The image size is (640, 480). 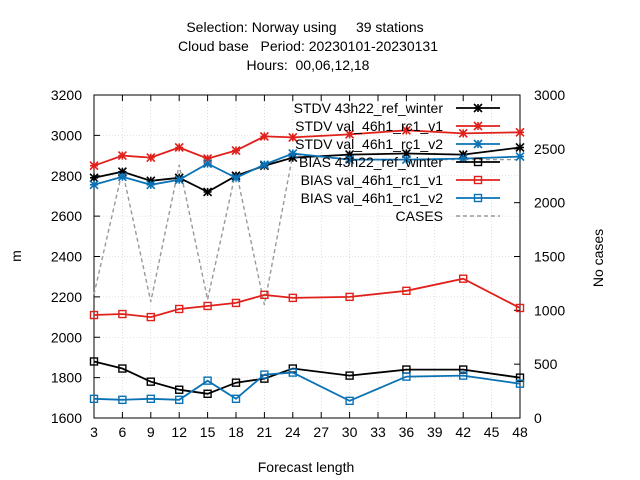 What do you see at coordinates (308, 46) in the screenshot?
I see `chart-title-line-2: Cloud base Period: 20230101-20230131` at bounding box center [308, 46].